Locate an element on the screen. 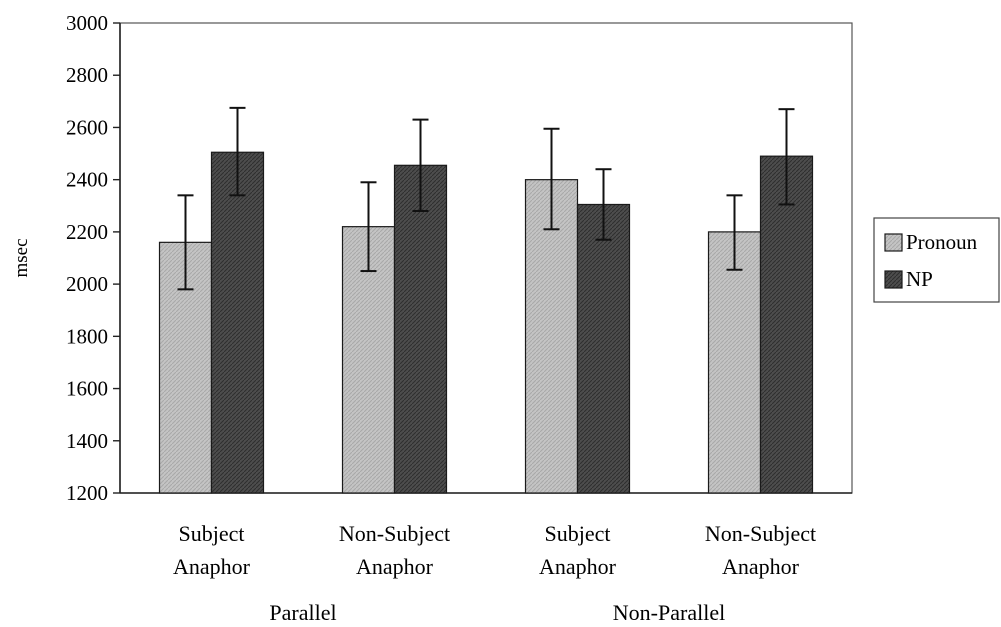  y-tick-label: 2000 is located at coordinates (87, 284).